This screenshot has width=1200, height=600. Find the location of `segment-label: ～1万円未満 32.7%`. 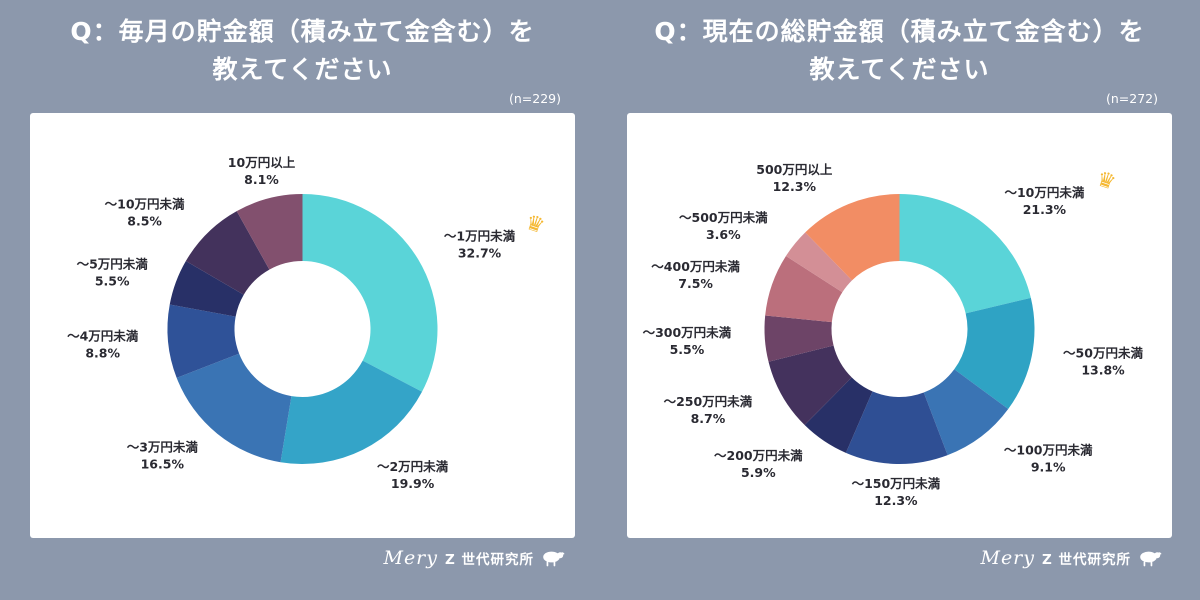

segment-label: ～1万円未満 32.7% is located at coordinates (480, 245).